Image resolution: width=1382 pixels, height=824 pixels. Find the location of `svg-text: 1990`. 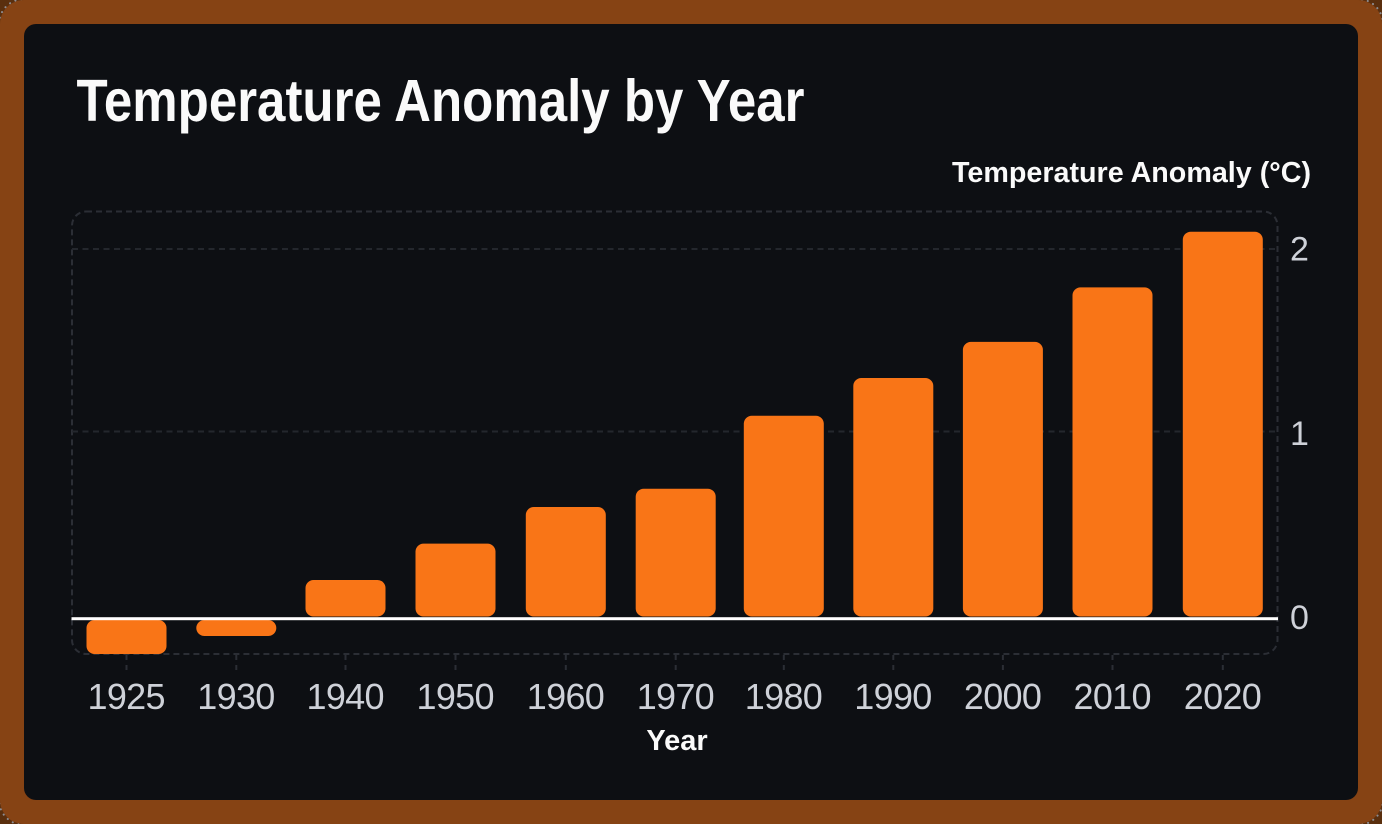

svg-text: 1990 is located at coordinates (893, 696).